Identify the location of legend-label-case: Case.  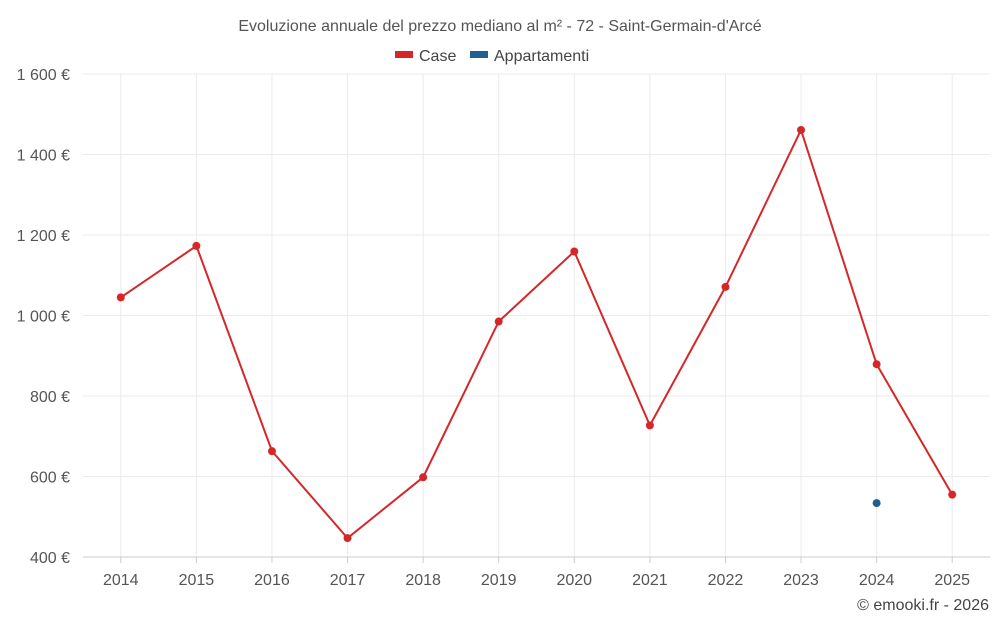
(437, 56).